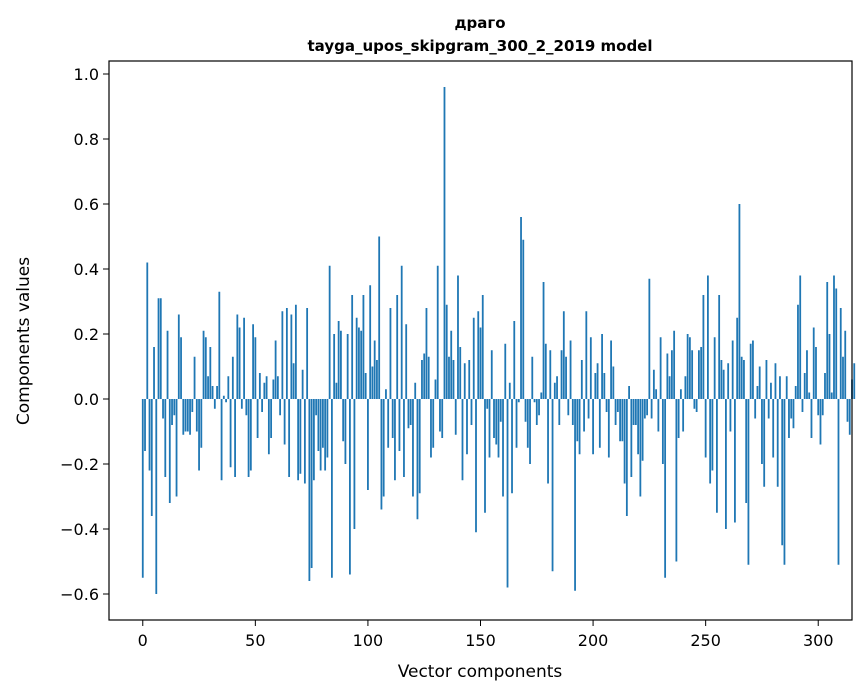  I want to click on y-tick-label: 0.2, so click(86, 334).